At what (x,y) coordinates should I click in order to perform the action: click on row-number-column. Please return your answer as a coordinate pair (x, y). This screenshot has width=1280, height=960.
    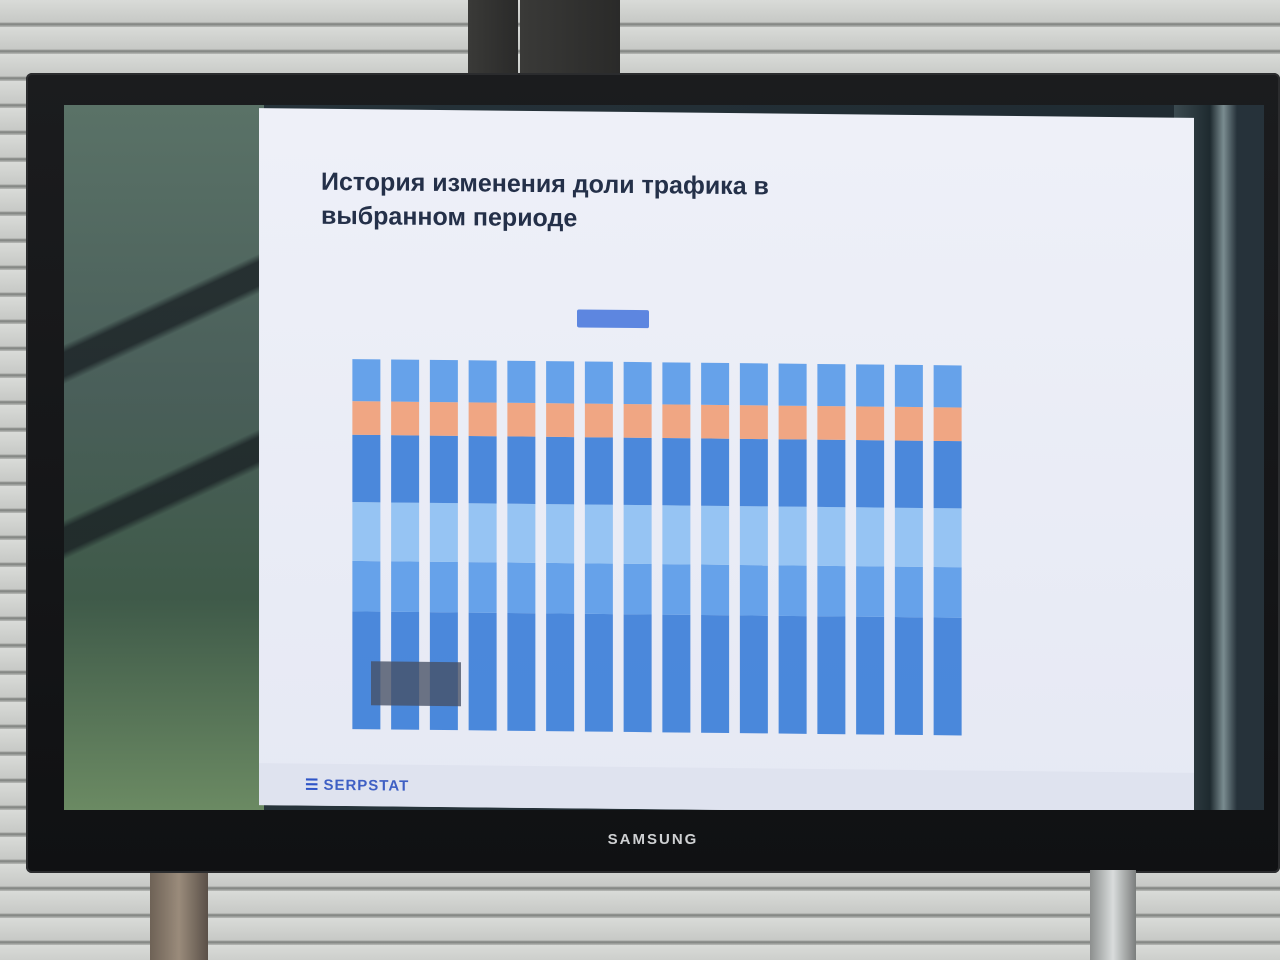
    Looking at the image, I should click on (319, 551).